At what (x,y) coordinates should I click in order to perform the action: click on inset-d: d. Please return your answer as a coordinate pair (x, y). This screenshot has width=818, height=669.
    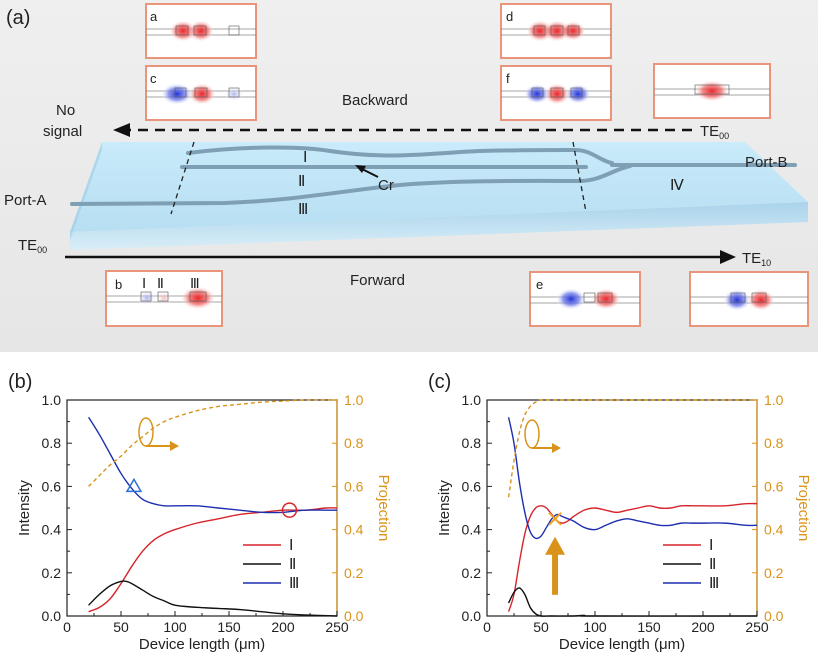
    Looking at the image, I should click on (556, 31).